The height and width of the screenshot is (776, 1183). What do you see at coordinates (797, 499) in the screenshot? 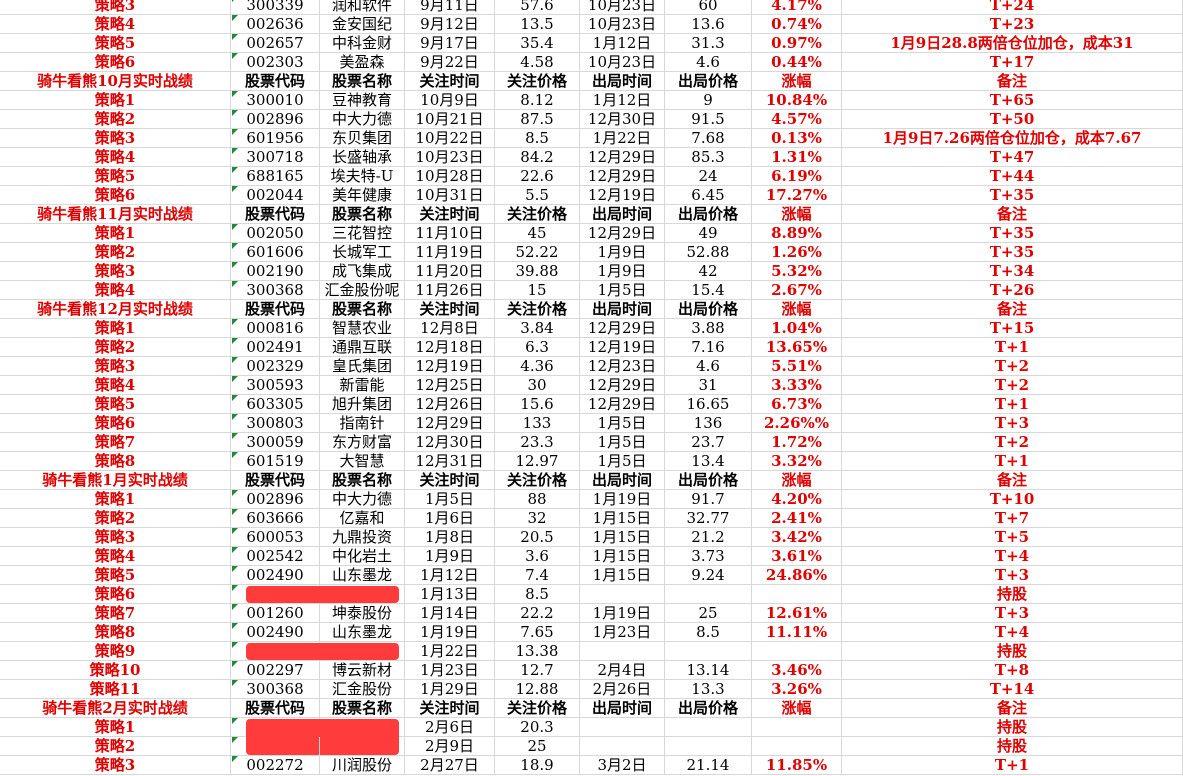
I see `cell: 4.20%` at bounding box center [797, 499].